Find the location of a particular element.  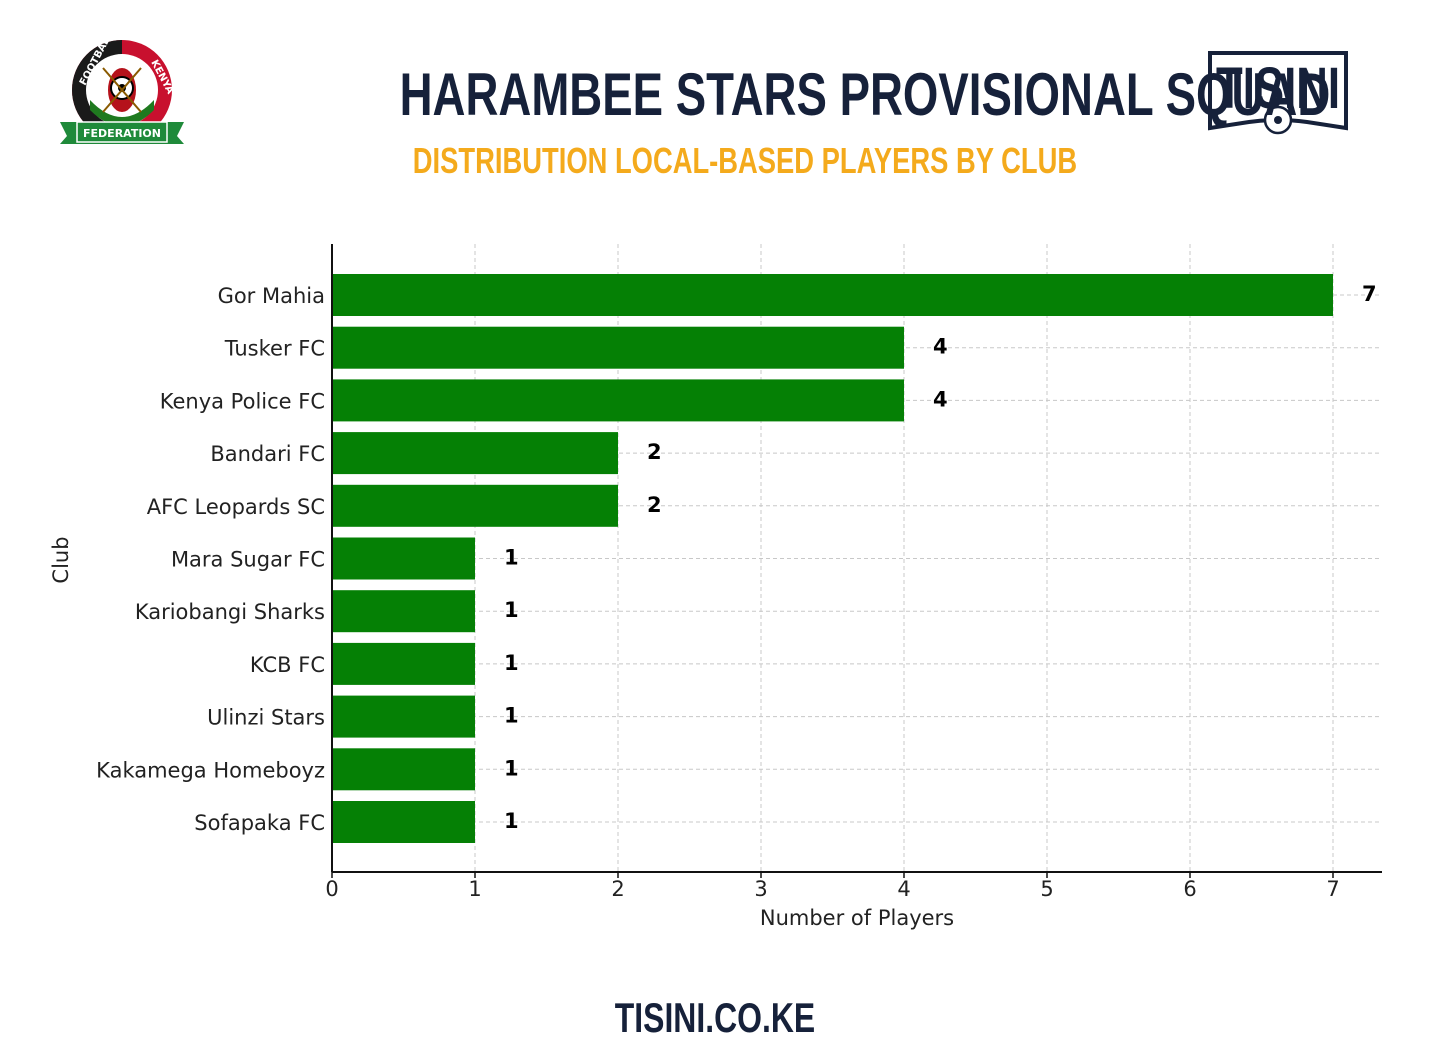

category-label: AFC Leopards SC is located at coordinates (236, 507).